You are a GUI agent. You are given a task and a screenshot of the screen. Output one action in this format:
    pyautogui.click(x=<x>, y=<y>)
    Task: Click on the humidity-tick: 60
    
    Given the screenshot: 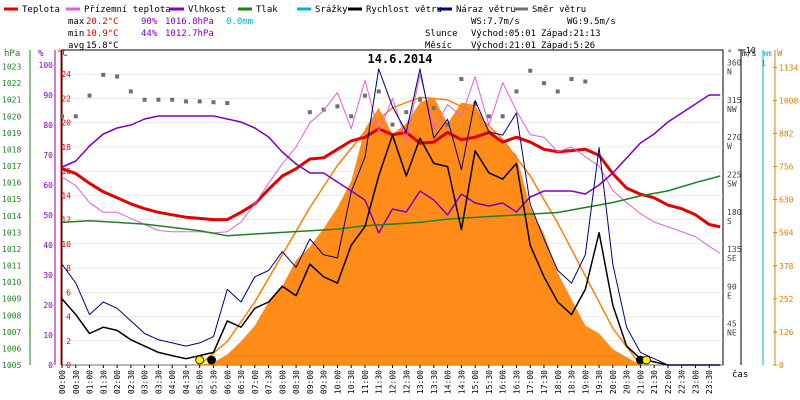 What is the action you would take?
    pyautogui.click(x=48, y=185)
    